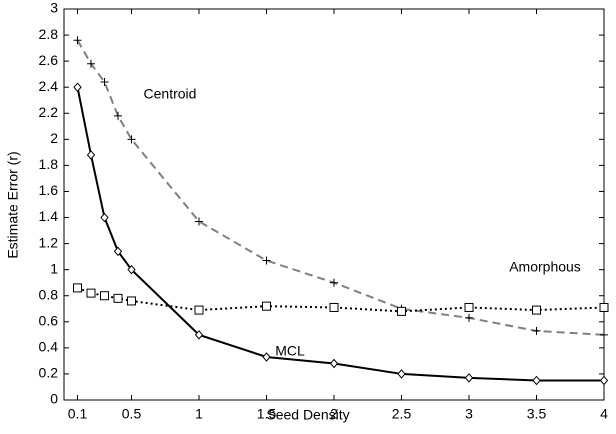 The width and height of the screenshot is (616, 434). I want to click on x-axis-label: Seed Density, so click(307, 415).